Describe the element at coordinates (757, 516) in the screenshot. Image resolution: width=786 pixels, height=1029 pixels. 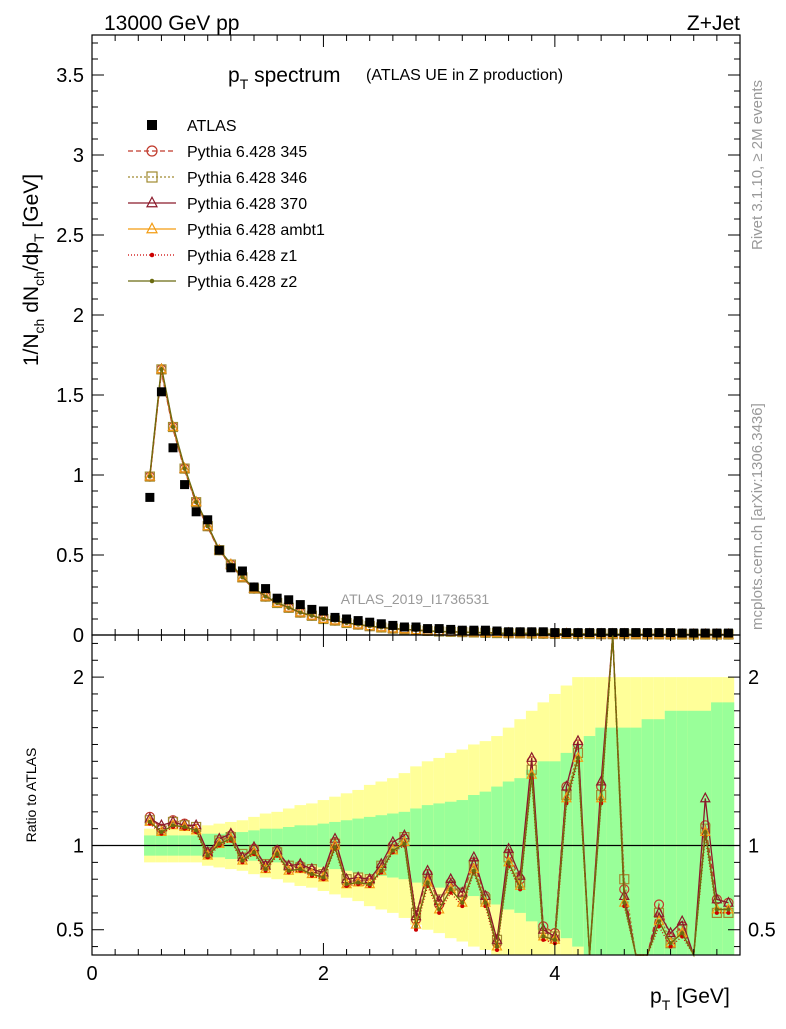
I see `side-label-bottom: mcplots.cern.ch [arXiv:1306.3436]` at that location.